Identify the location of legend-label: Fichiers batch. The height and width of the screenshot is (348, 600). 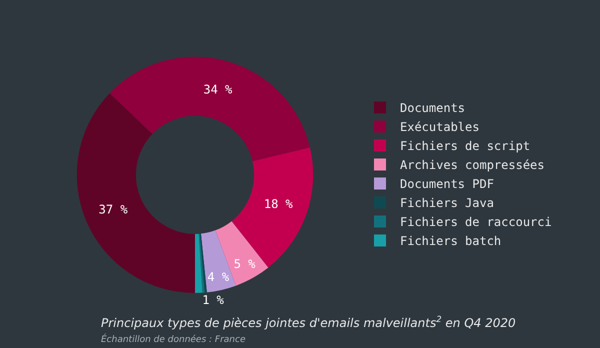
(451, 241).